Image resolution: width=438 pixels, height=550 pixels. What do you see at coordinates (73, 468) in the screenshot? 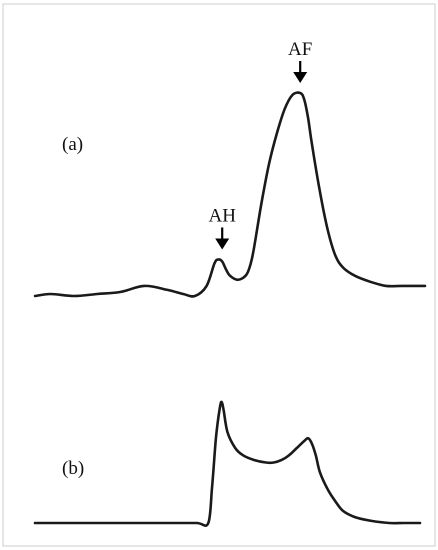
I see `panel-b-label: (b)` at bounding box center [73, 468].